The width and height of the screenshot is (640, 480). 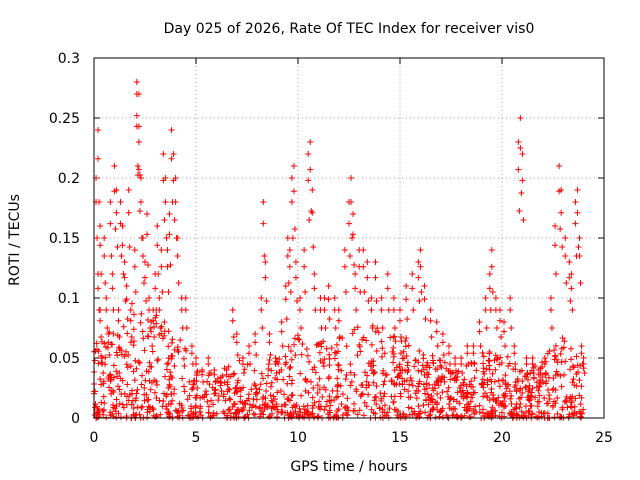 I want to click on y-axis-label: ROTI / TECUs, so click(x=15, y=240).